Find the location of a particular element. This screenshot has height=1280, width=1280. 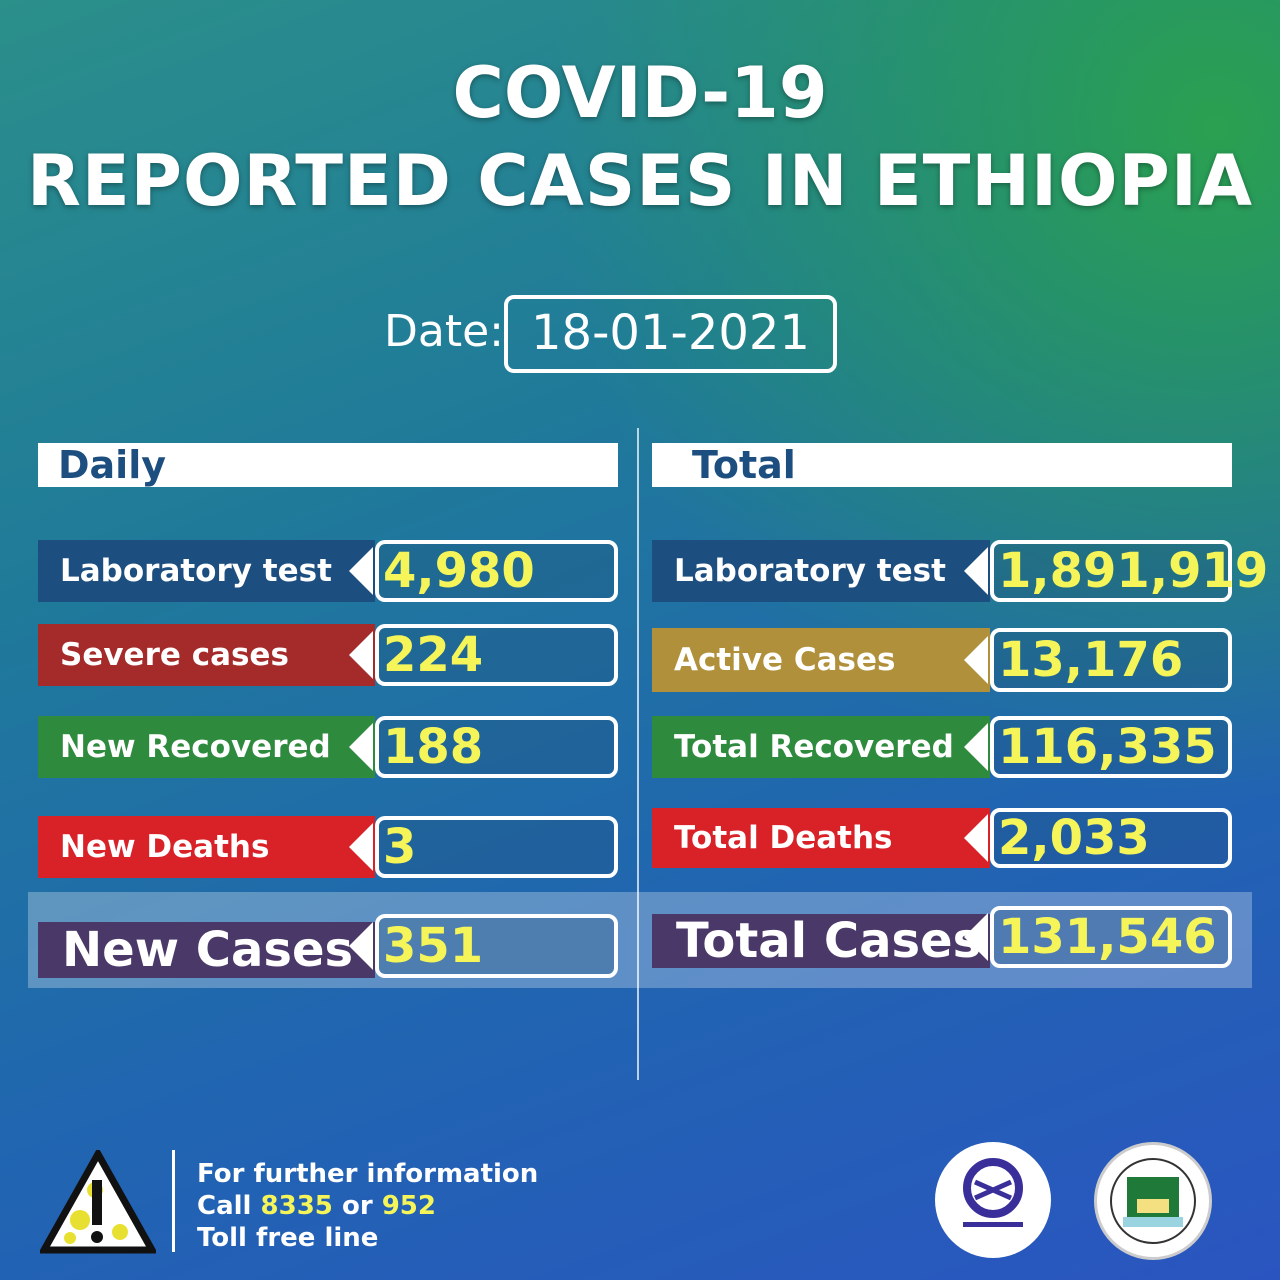

stat-value: 13,176 is located at coordinates (1111, 660).